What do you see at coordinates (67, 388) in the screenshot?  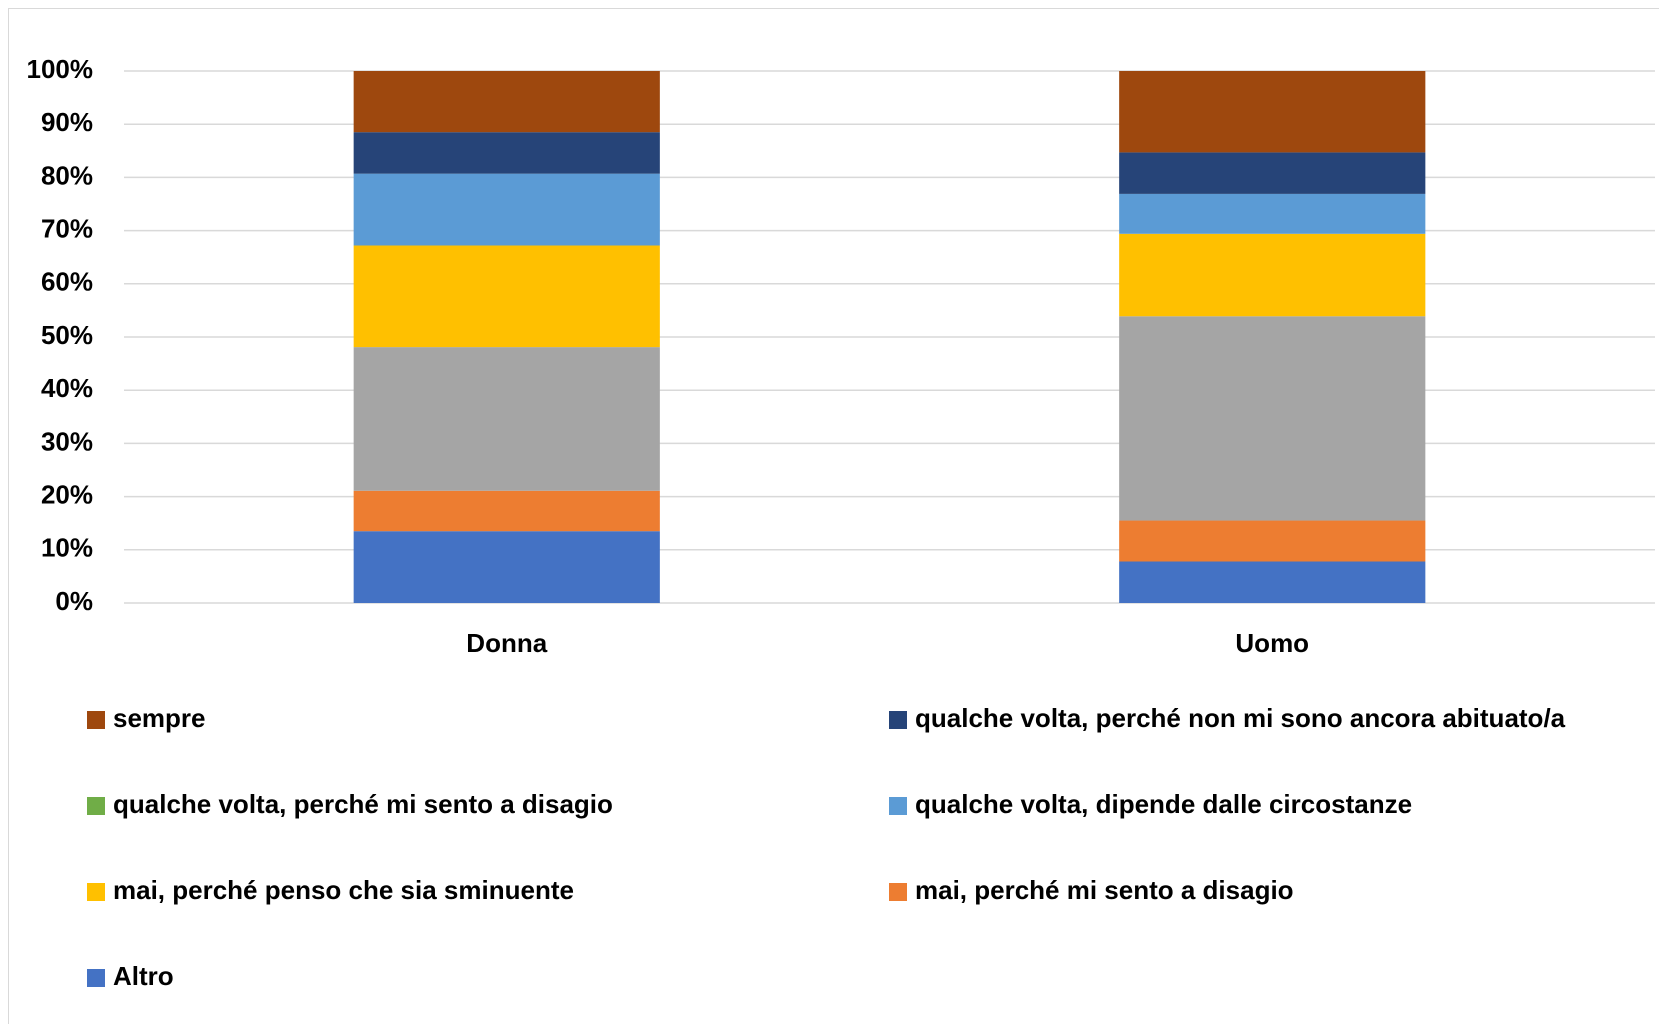 I see `y-tick-label: 40%` at bounding box center [67, 388].